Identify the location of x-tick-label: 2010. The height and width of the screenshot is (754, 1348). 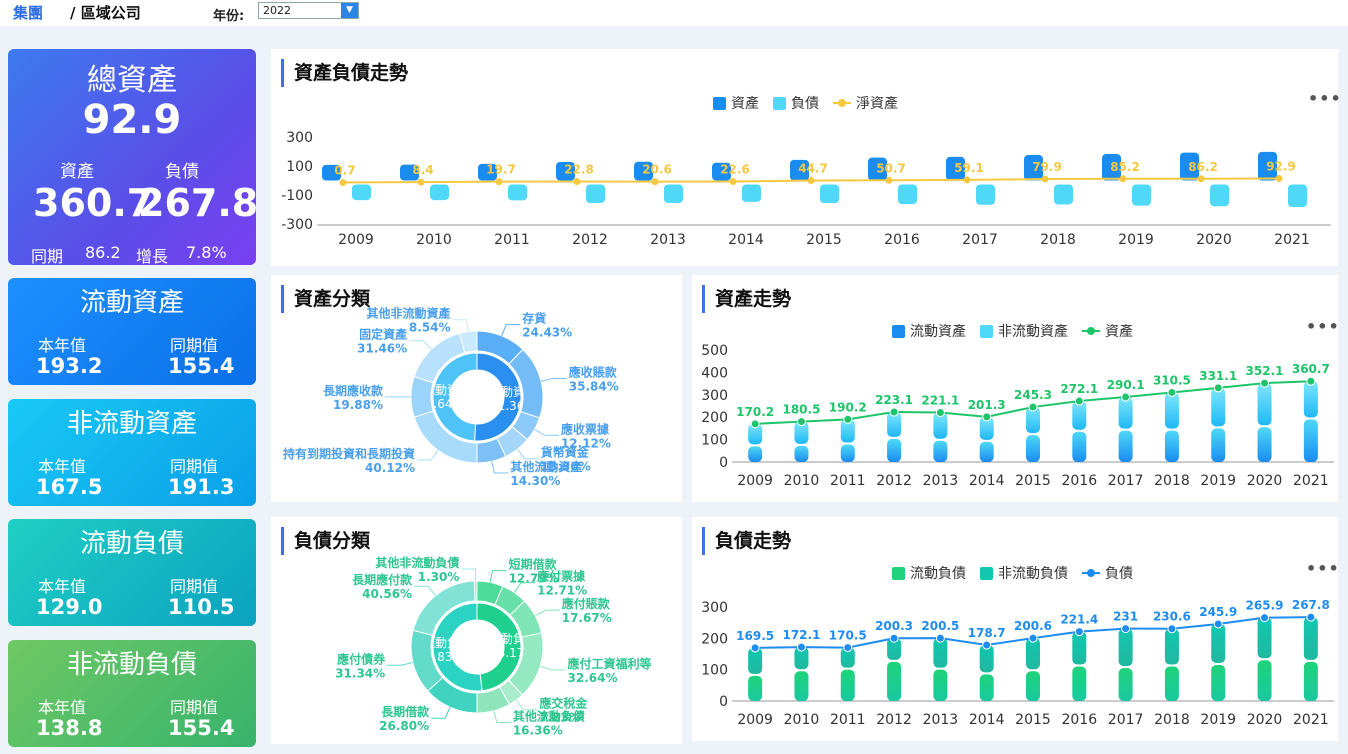
(434, 240).